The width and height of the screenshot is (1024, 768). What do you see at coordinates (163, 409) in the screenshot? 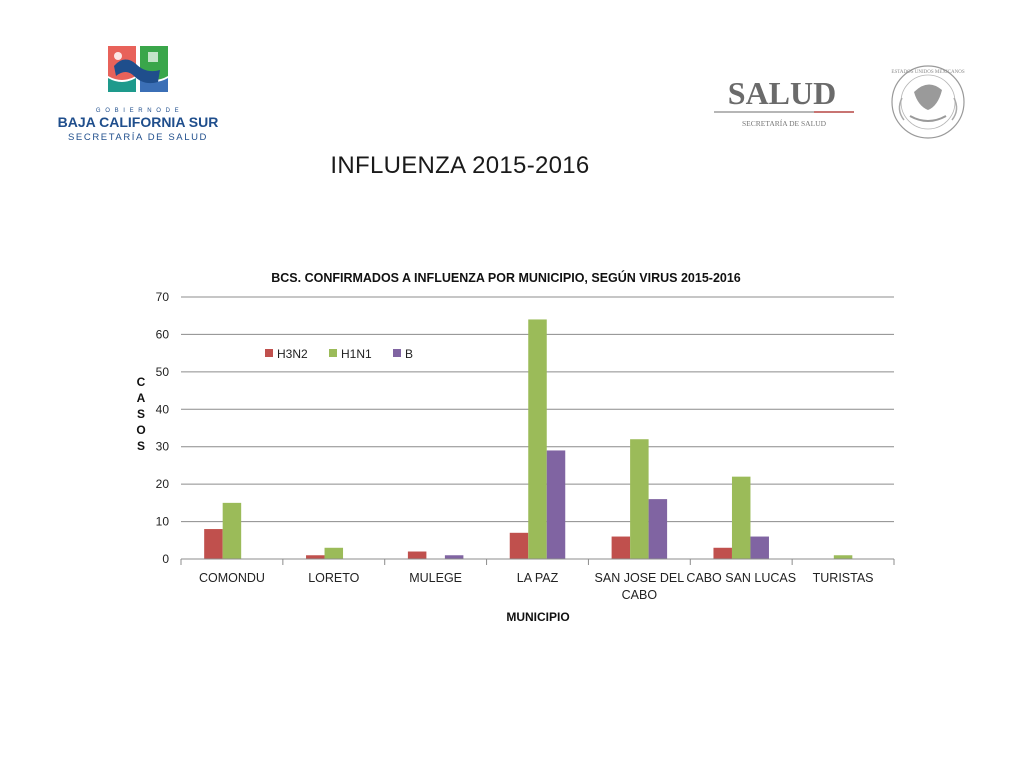
I see `y-tick-label: 40` at bounding box center [163, 409].